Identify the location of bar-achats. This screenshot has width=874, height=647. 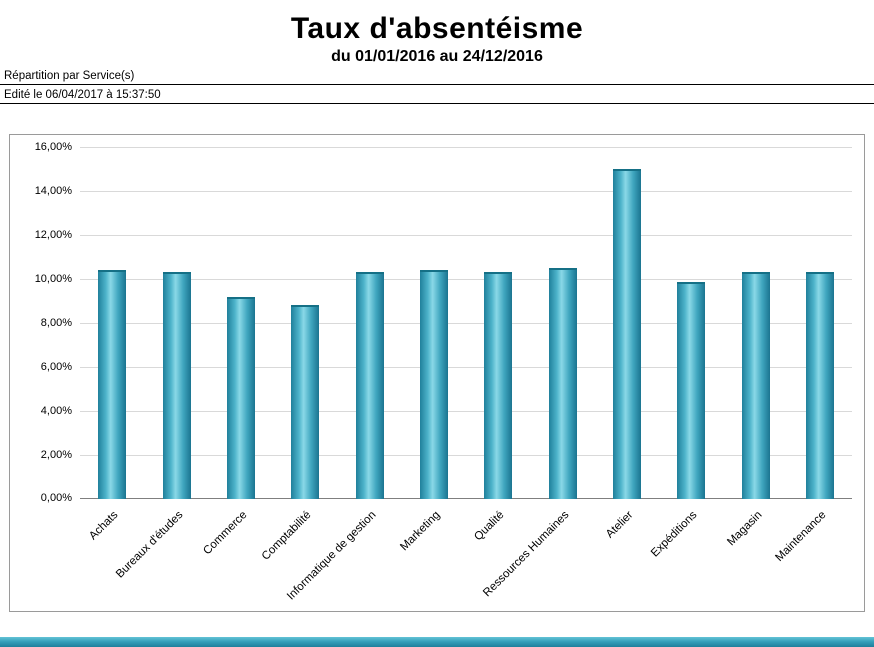
(112, 384).